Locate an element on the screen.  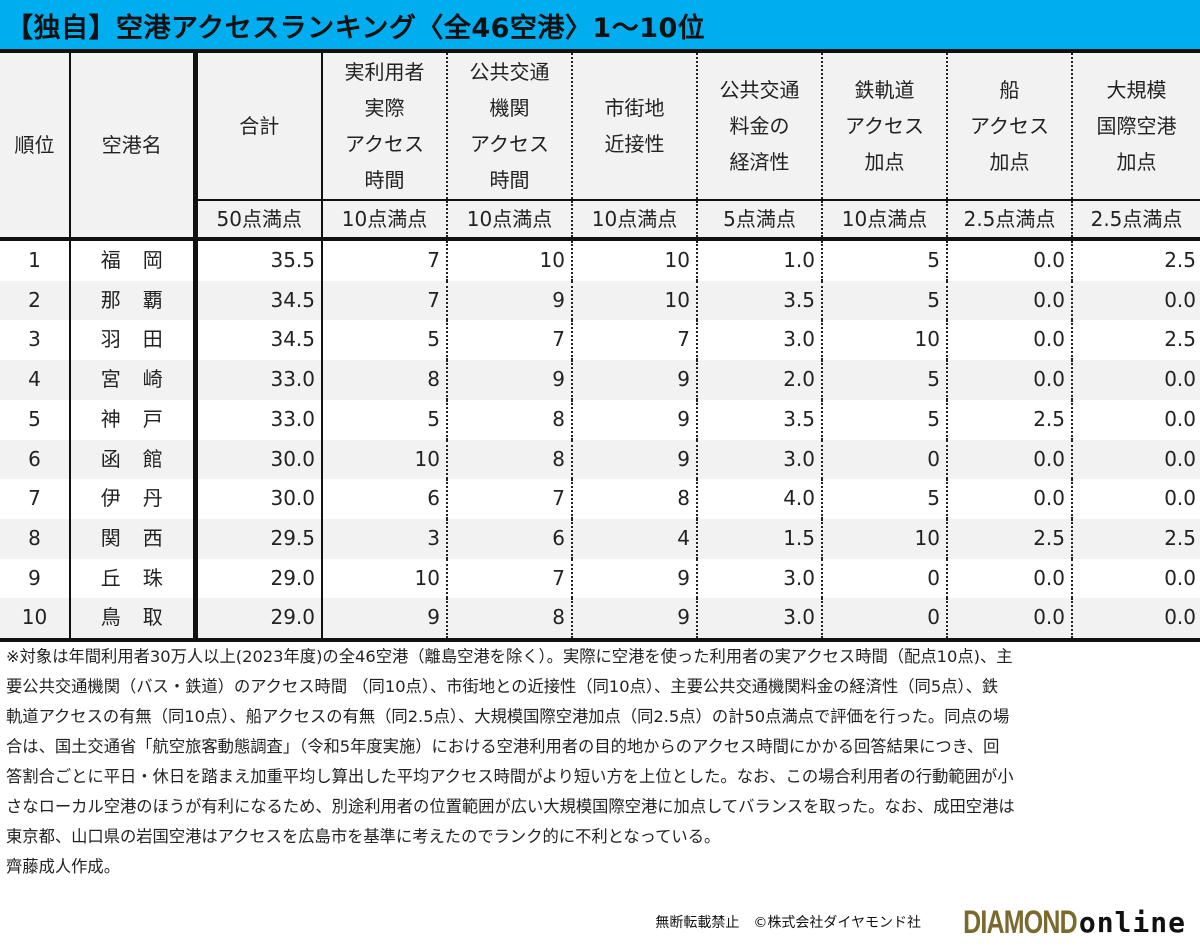
cell-actual_access: 8 is located at coordinates (385, 380).